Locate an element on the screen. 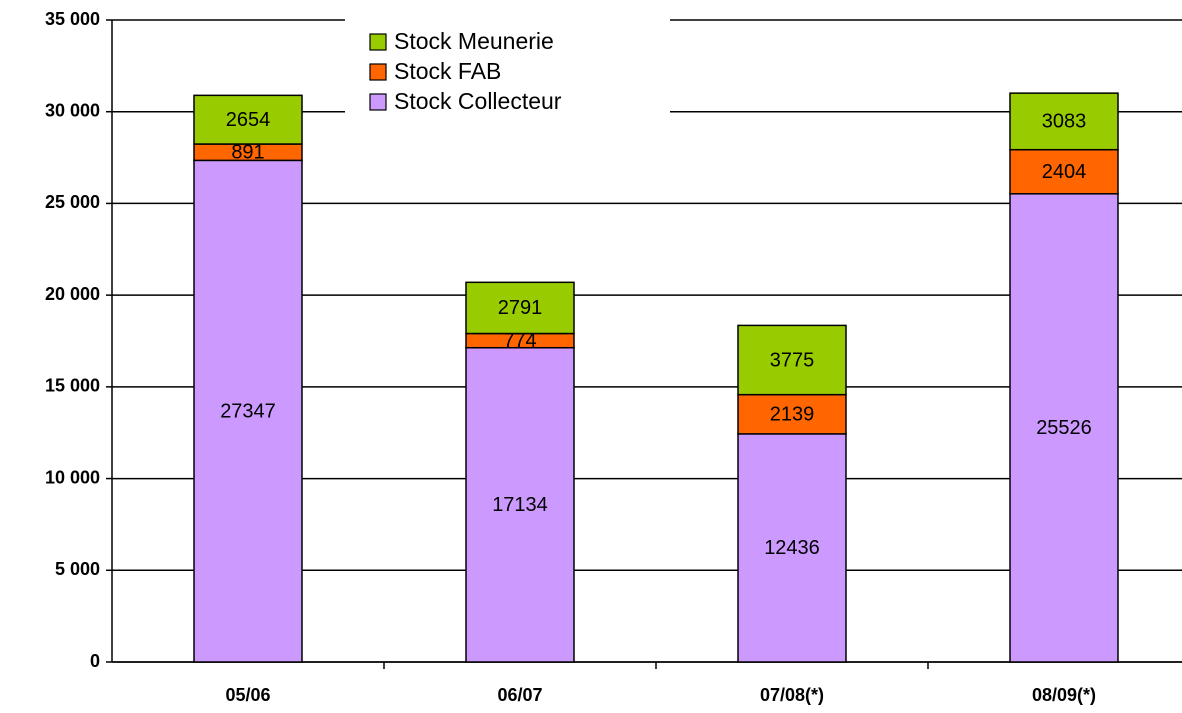 The height and width of the screenshot is (713, 1182). value-label: 3083 is located at coordinates (1064, 122).